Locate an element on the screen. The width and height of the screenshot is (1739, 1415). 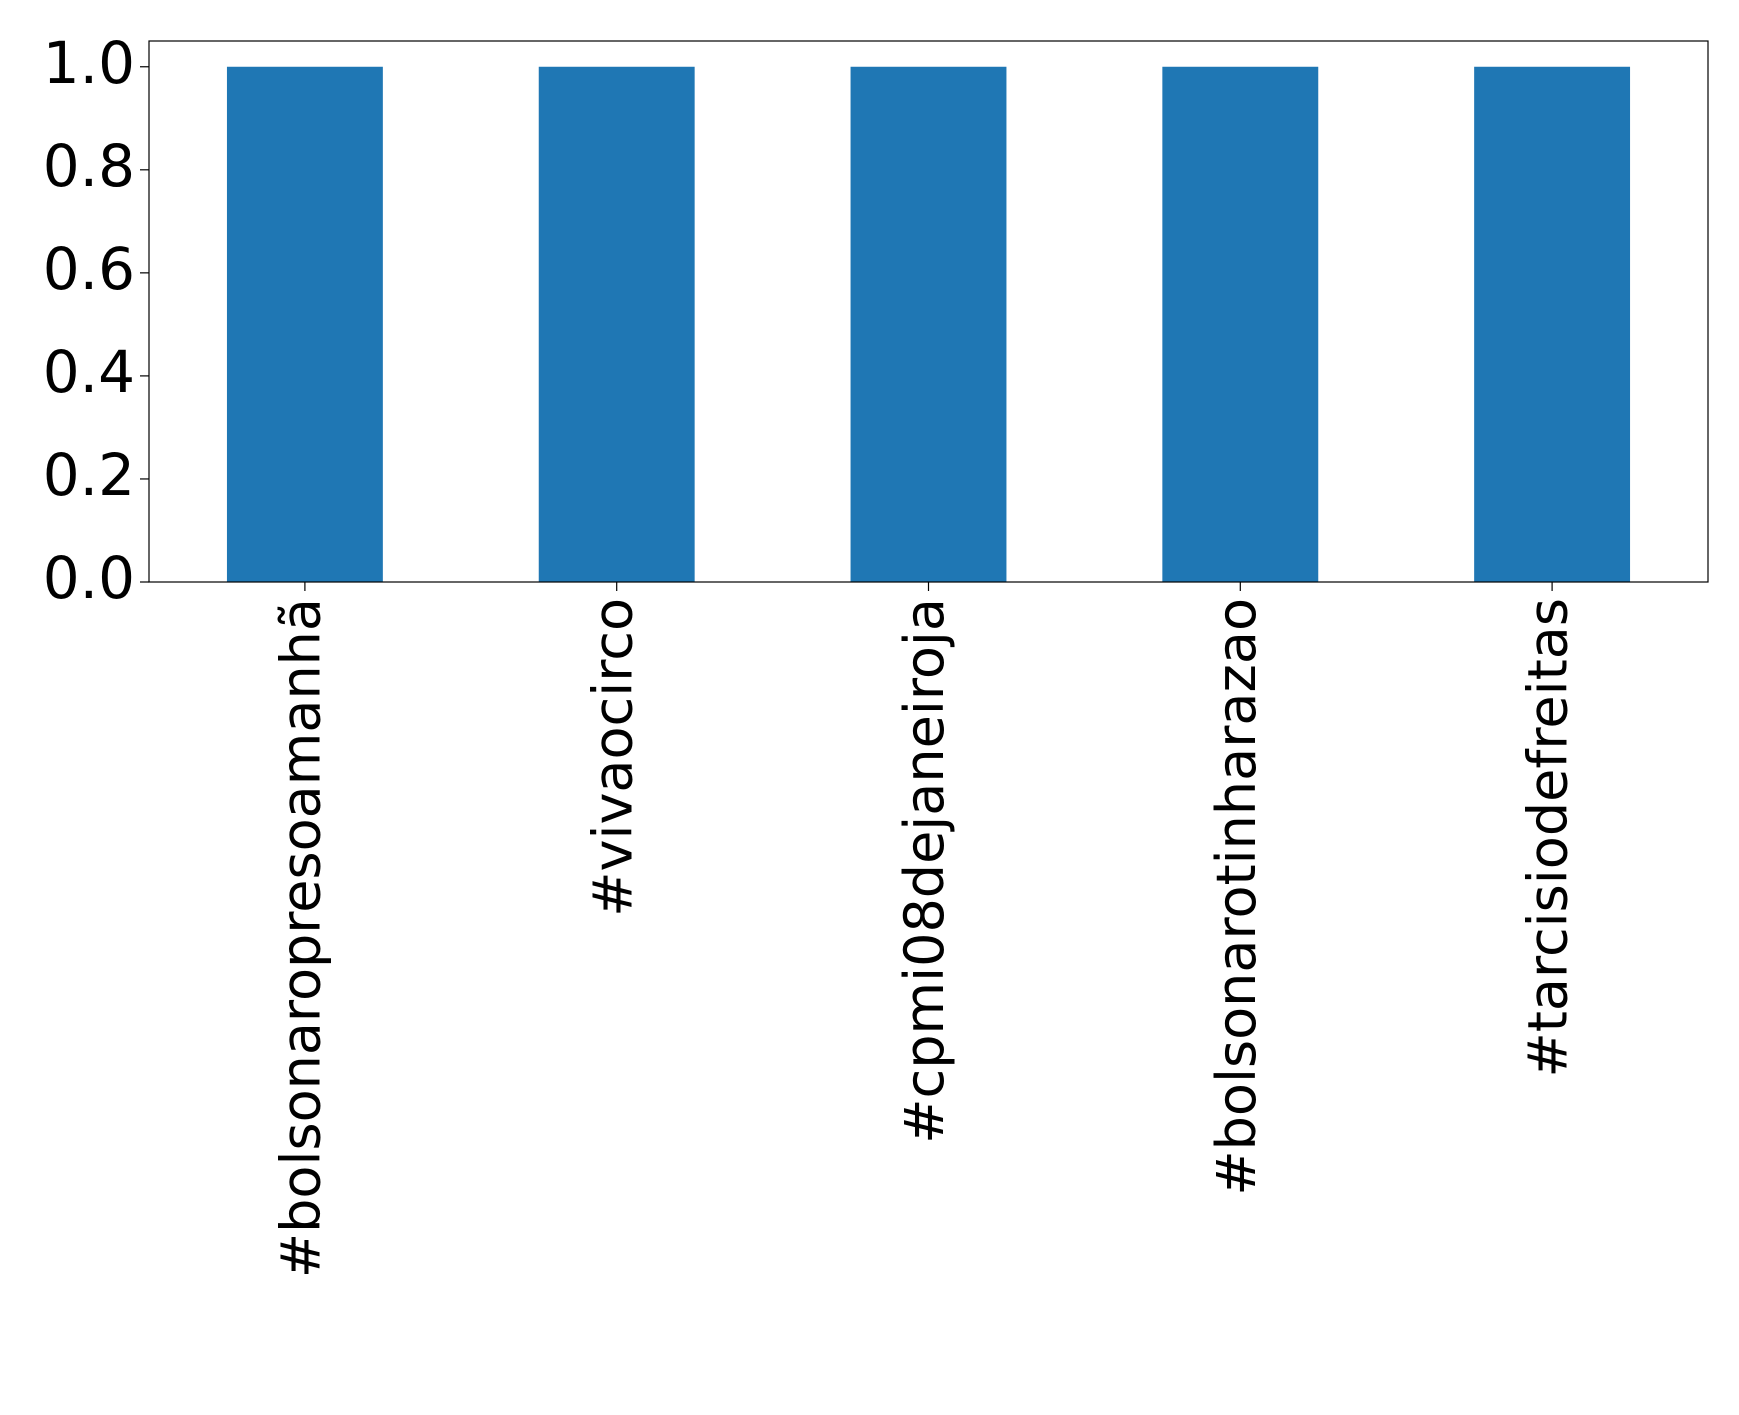
y-tick-label: 0.4 is located at coordinates (89, 372).